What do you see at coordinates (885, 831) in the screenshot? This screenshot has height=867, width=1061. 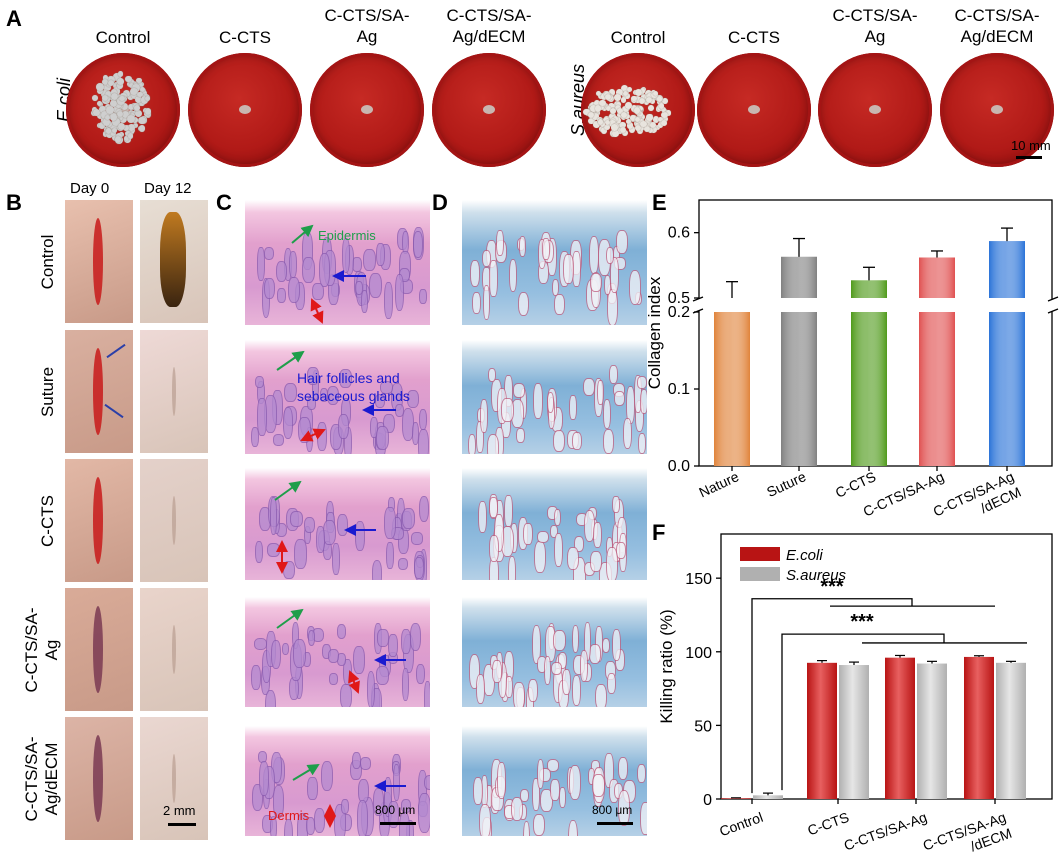 I see `svg-text: C-CTS/SA-Ag` at bounding box center [885, 831].